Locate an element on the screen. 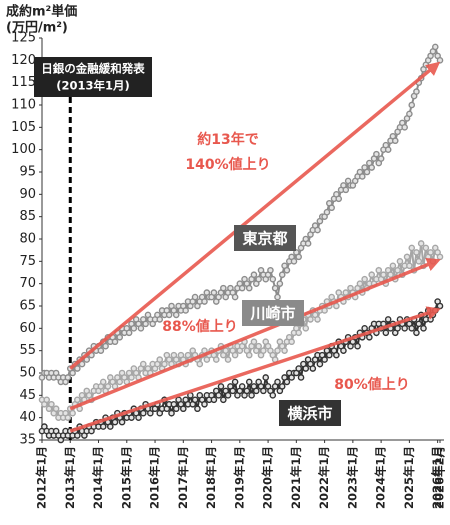 The height and width of the screenshot is (525, 450). y-tick-label: 85 is located at coordinates (27, 216).